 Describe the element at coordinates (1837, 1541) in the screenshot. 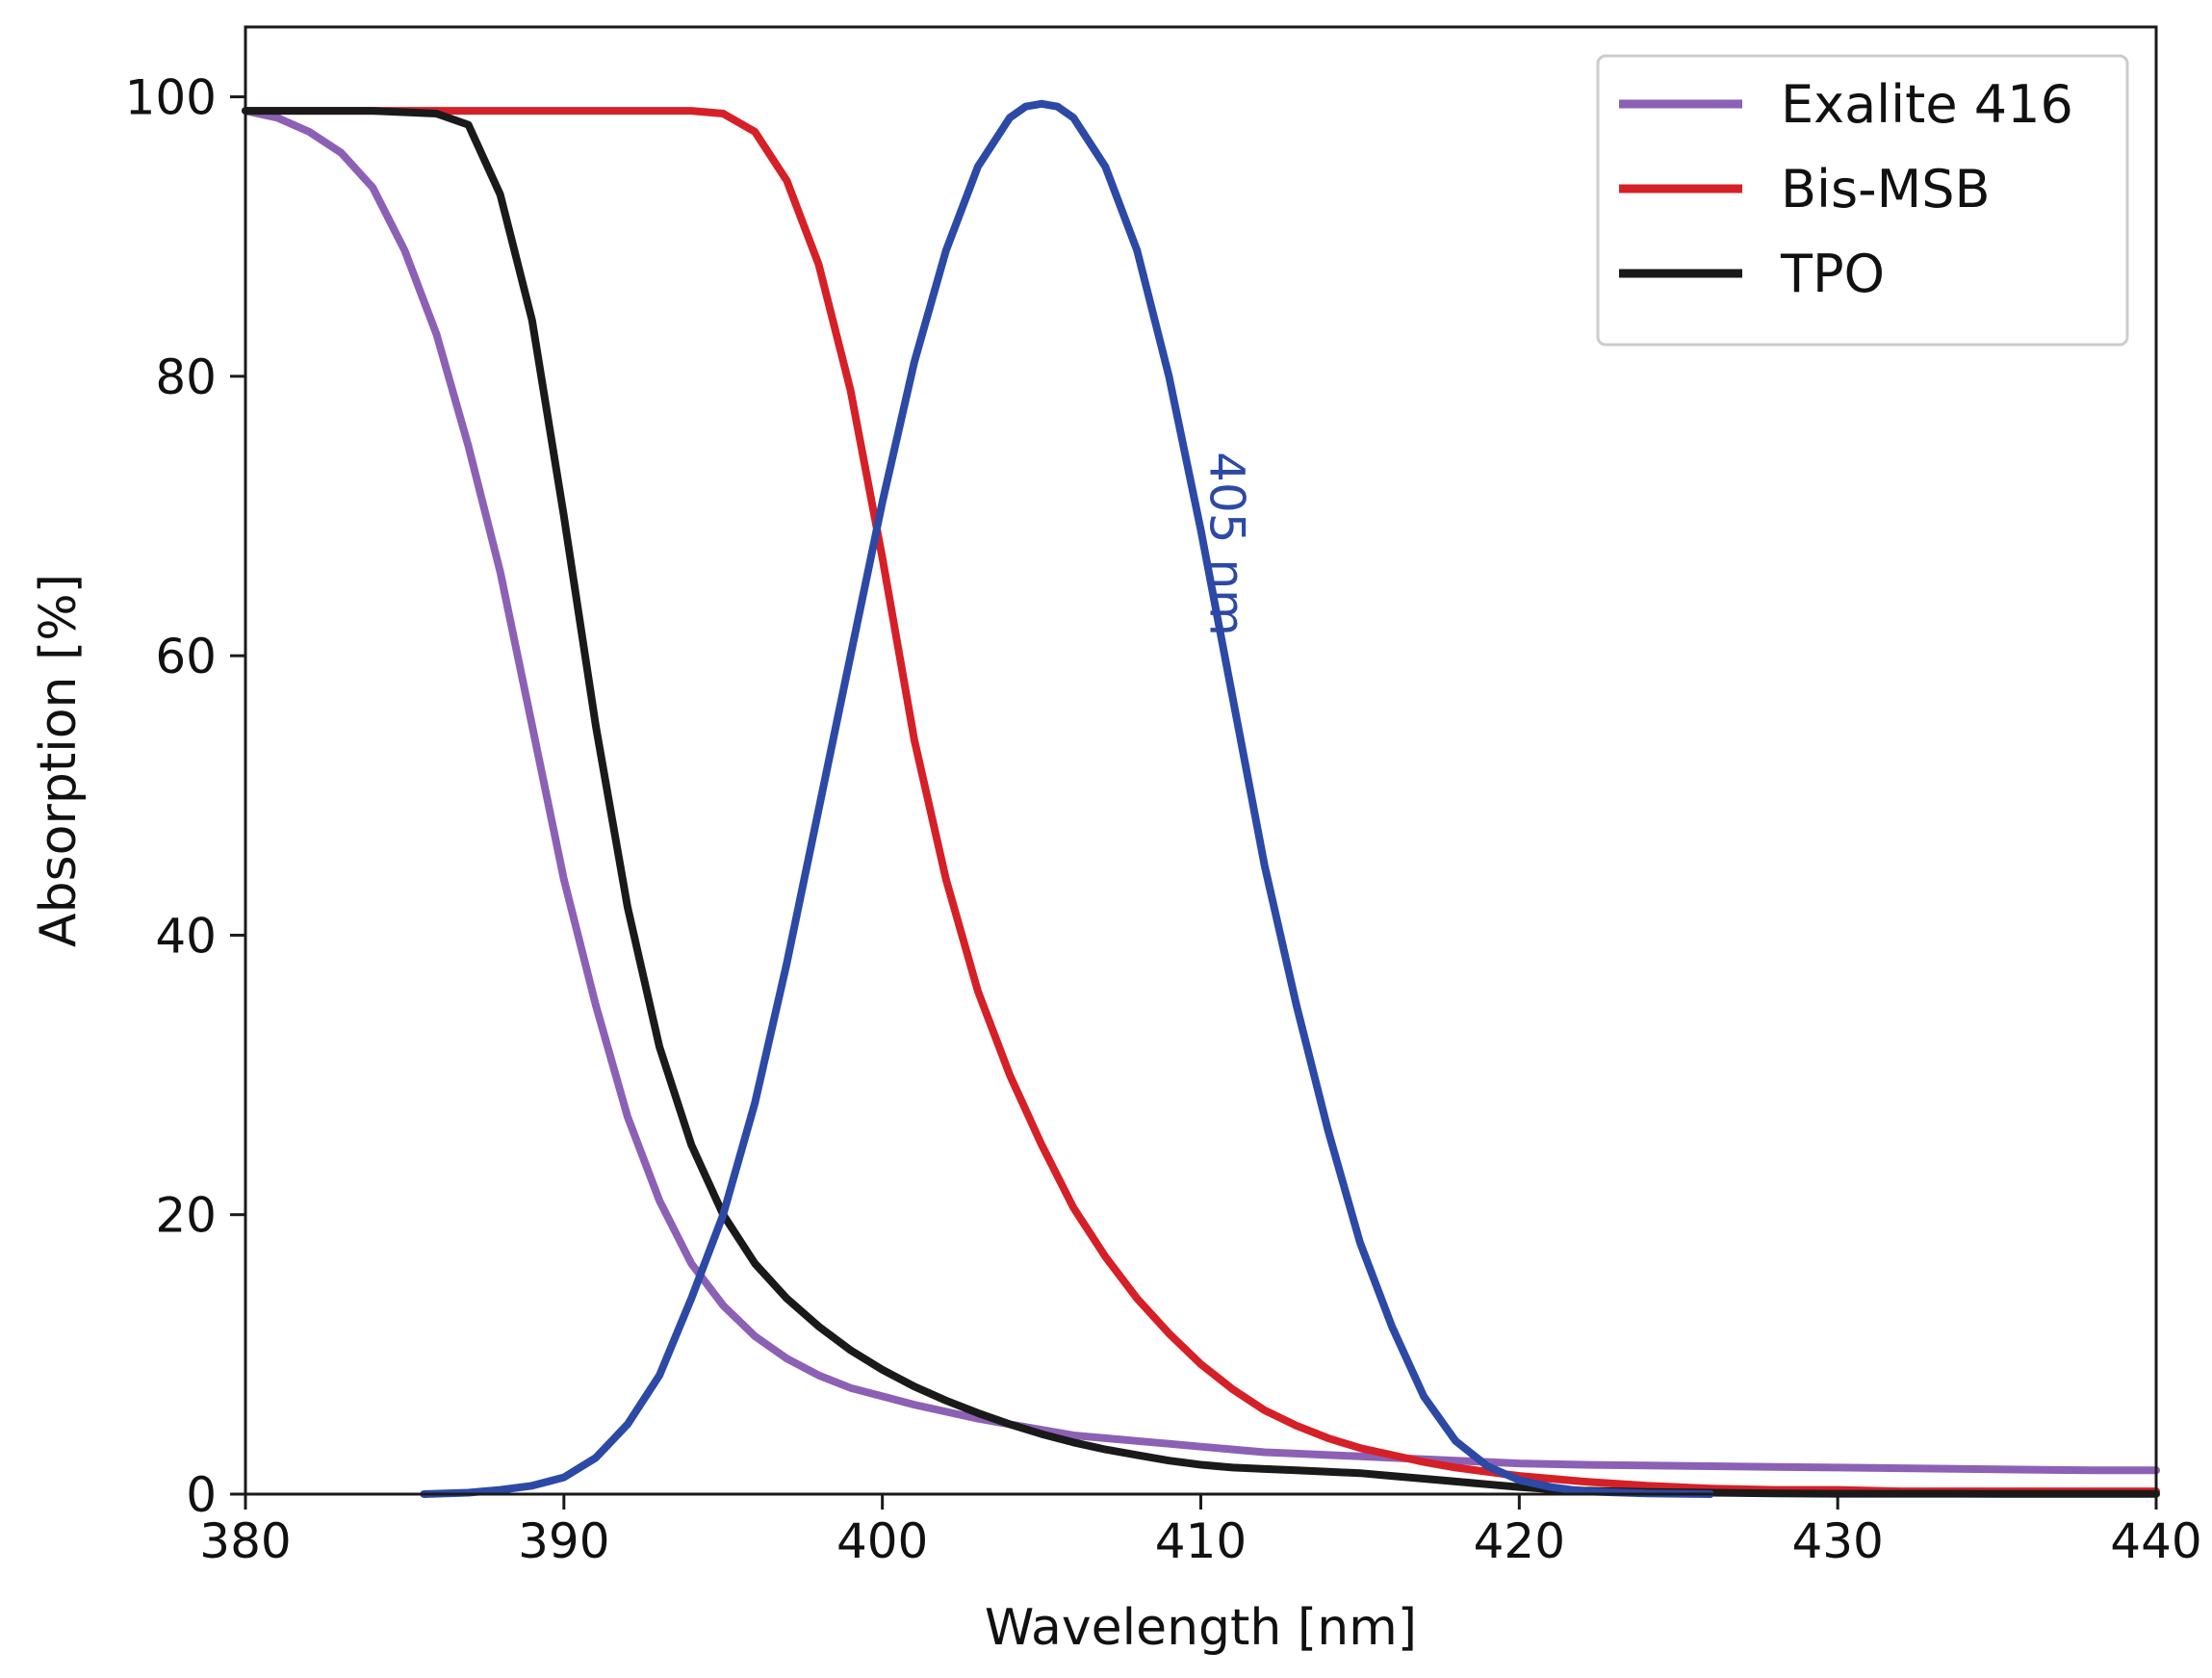

I see `x-tick-label: 430` at that location.